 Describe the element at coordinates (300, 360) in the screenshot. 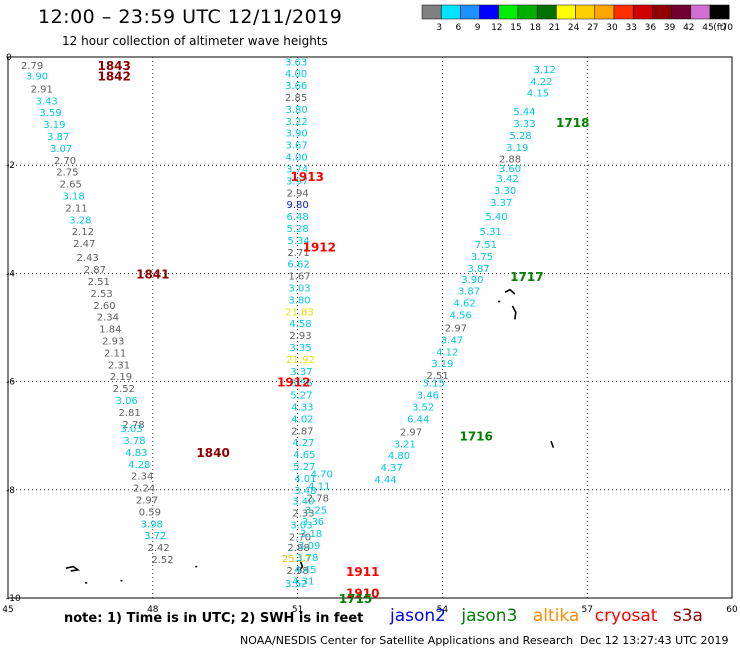

I see `wave-height-value: 21.92` at that location.